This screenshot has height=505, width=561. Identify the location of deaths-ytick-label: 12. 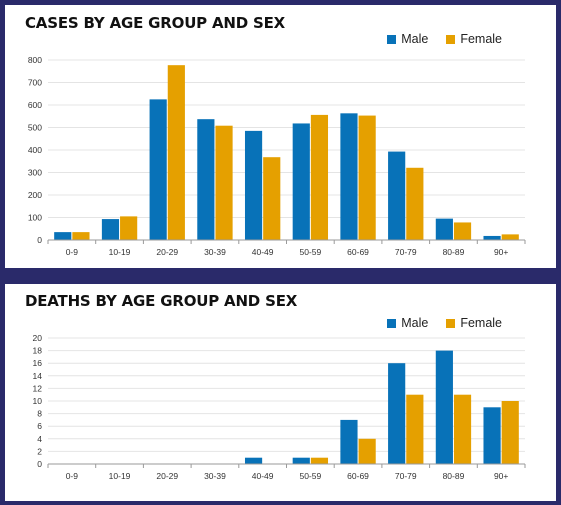
(38, 388).